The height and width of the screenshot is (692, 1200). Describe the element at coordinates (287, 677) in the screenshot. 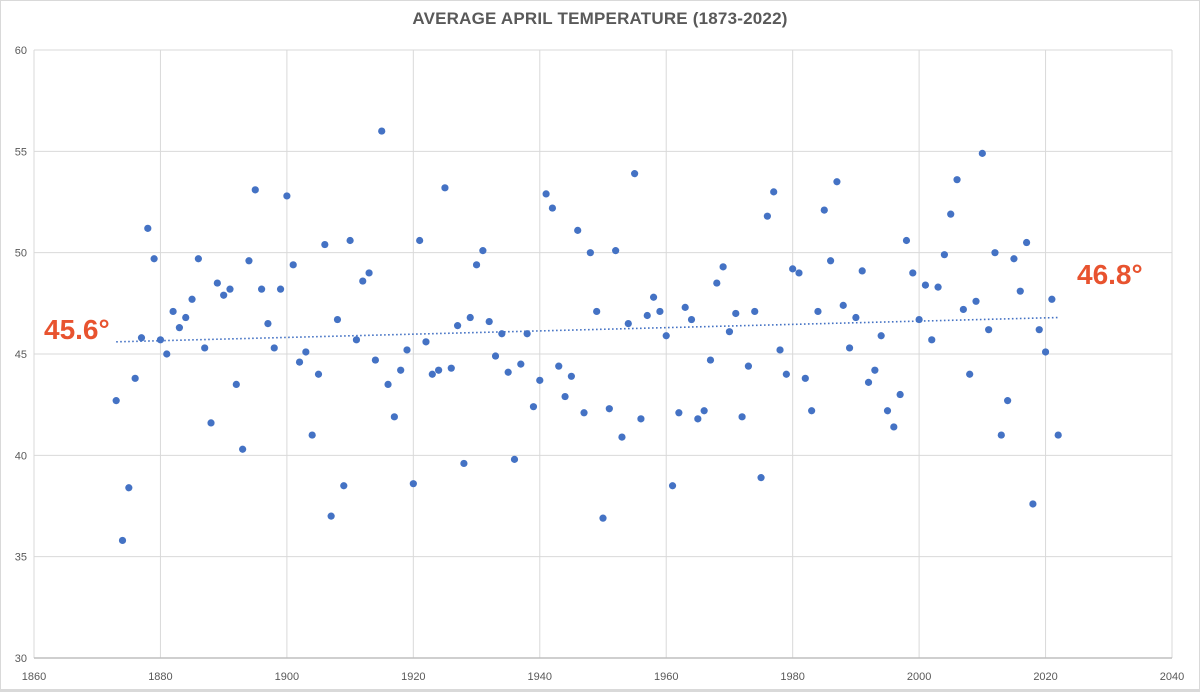

I see `x-tick-label: 1900` at that location.